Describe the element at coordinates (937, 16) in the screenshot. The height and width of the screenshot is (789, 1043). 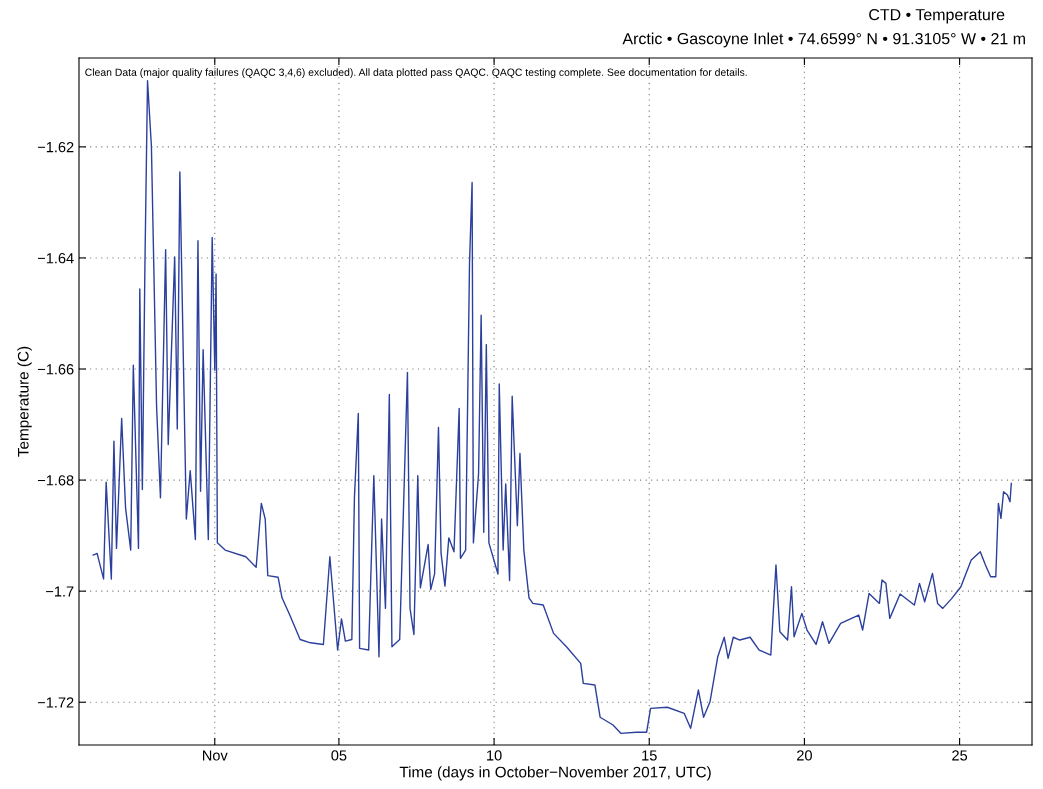
I see `chart-title: CTD • Temperature` at that location.